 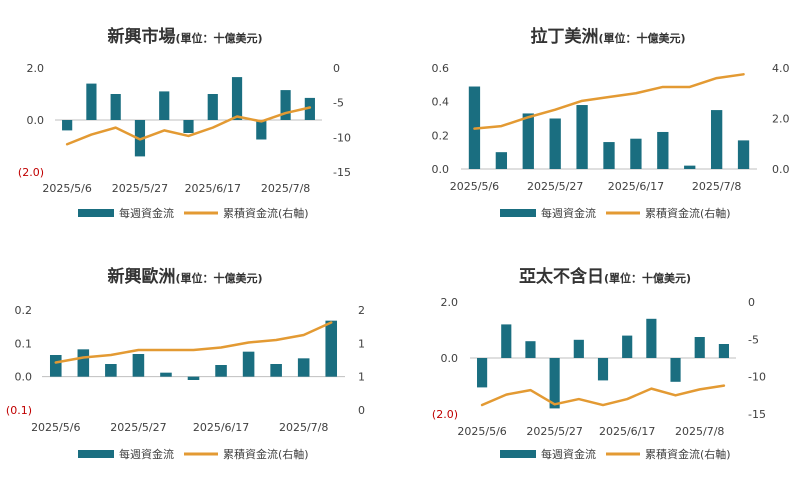 I want to click on cumulative-flow-line, so click(x=193, y=342).